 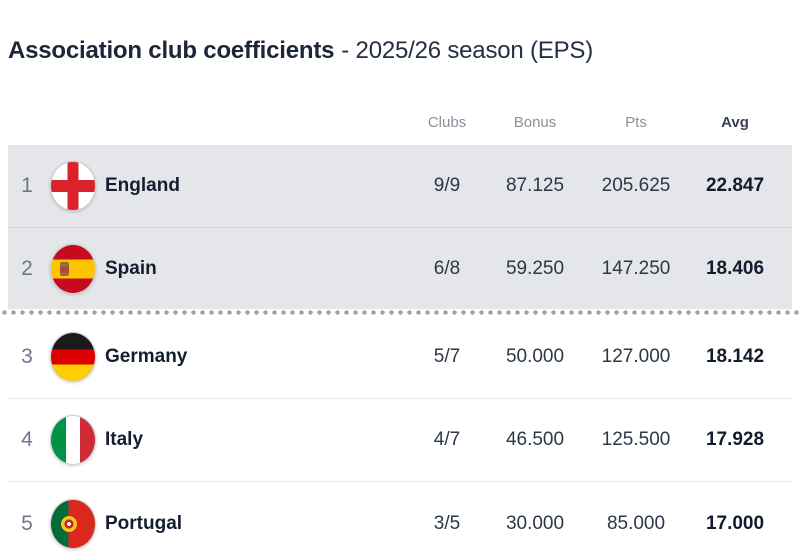 What do you see at coordinates (73, 440) in the screenshot?
I see `italy-flag-icon` at bounding box center [73, 440].